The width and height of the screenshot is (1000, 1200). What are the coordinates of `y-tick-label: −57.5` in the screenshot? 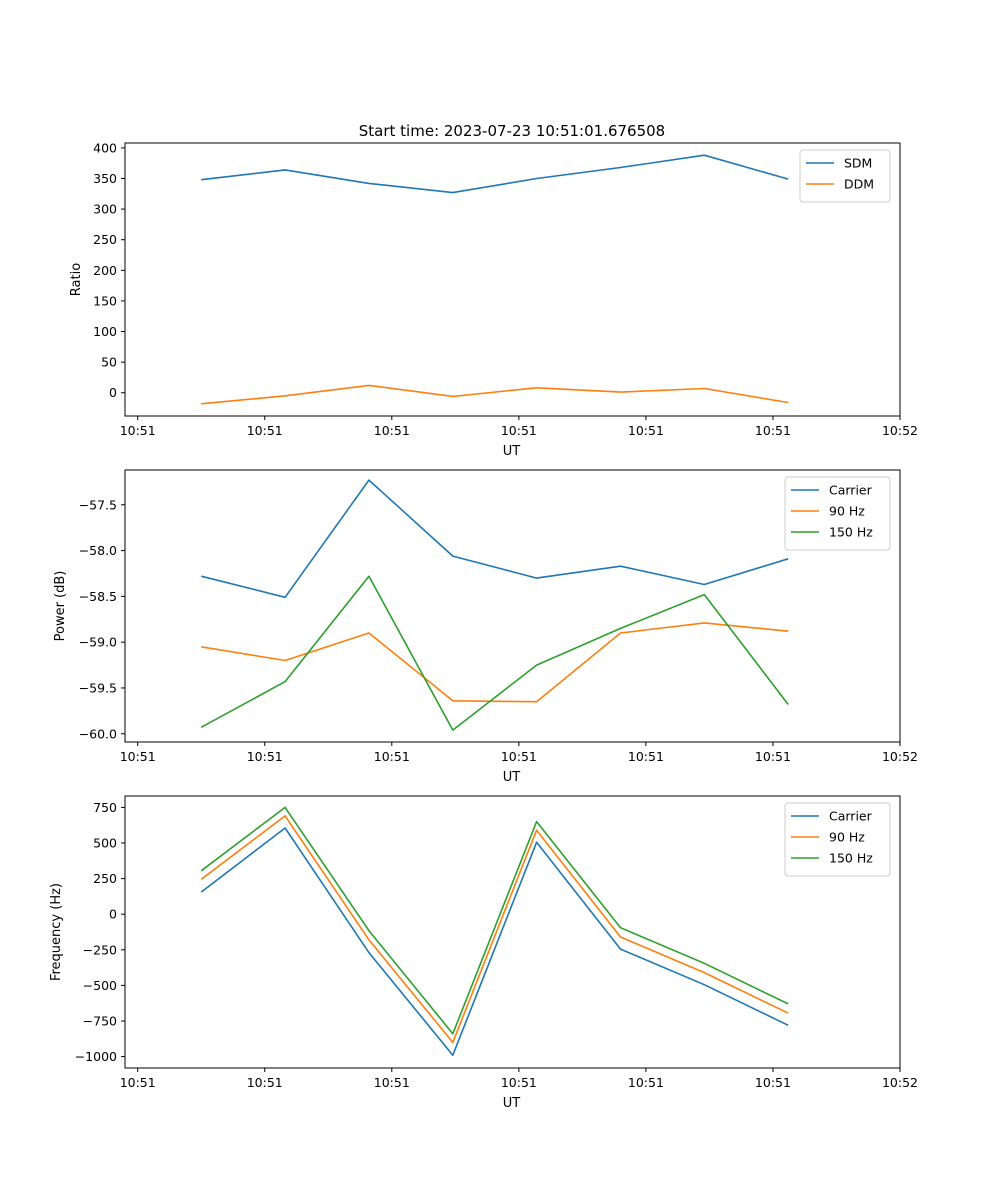 It's located at (98, 504).